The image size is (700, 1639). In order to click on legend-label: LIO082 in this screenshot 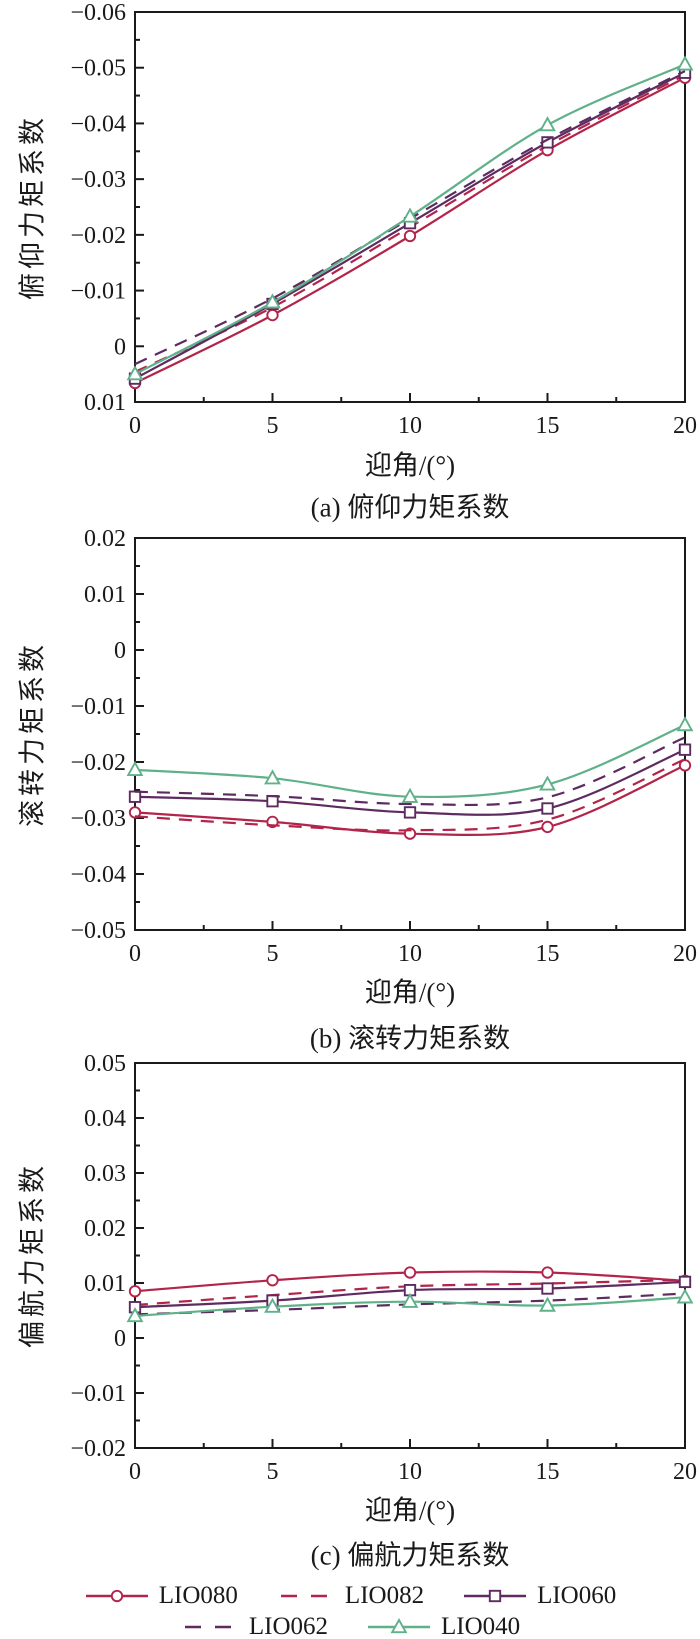, I will do `click(384, 1595)`.